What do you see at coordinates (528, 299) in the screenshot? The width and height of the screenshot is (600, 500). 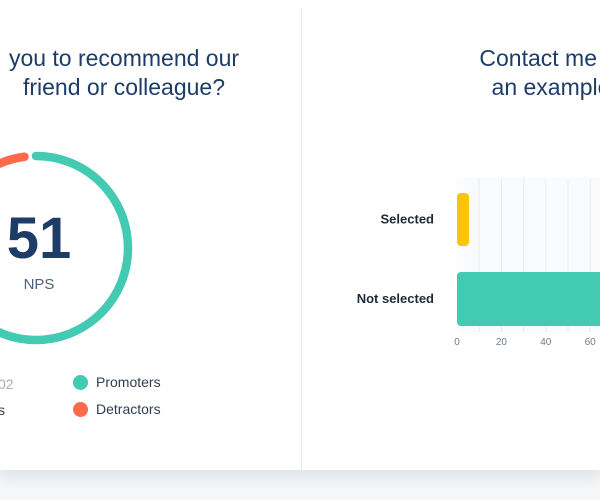 I see `bar-not-selected` at bounding box center [528, 299].